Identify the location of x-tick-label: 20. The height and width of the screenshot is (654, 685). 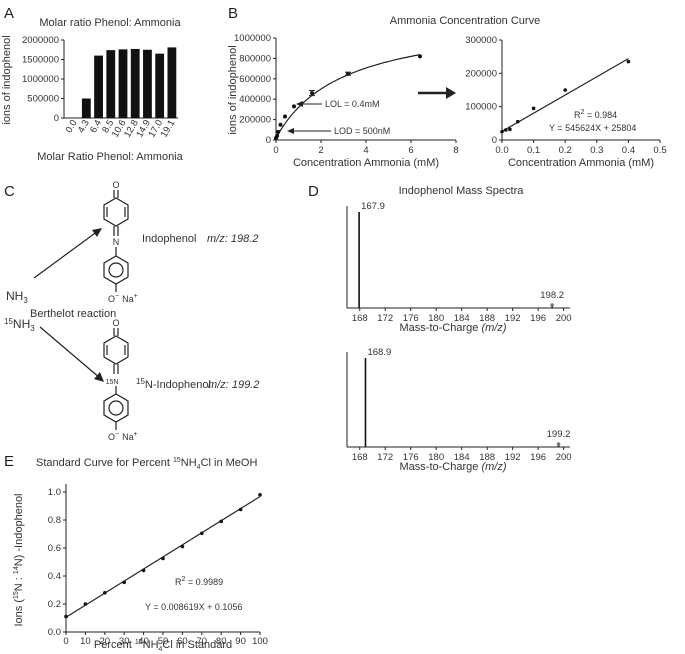
(105, 641).